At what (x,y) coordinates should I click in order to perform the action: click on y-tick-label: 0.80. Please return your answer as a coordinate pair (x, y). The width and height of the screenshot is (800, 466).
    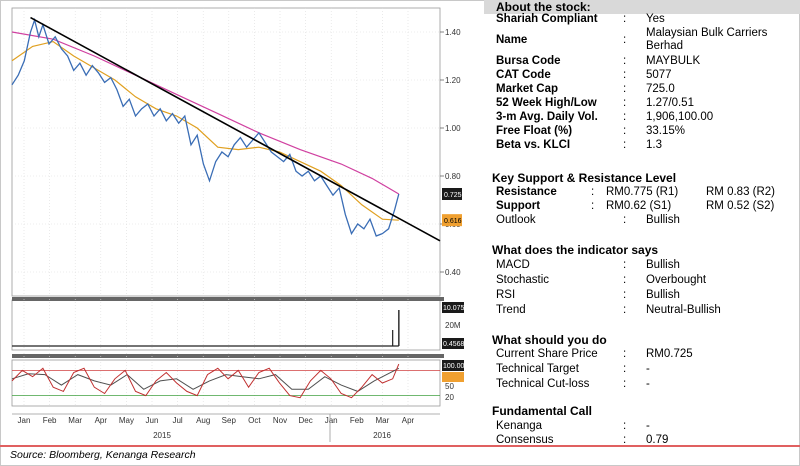
    Looking at the image, I should click on (453, 176).